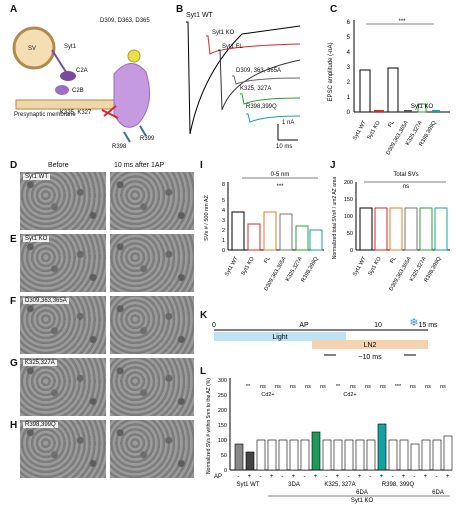  I want to click on scale-x-label: 10 ms, so click(284, 147).